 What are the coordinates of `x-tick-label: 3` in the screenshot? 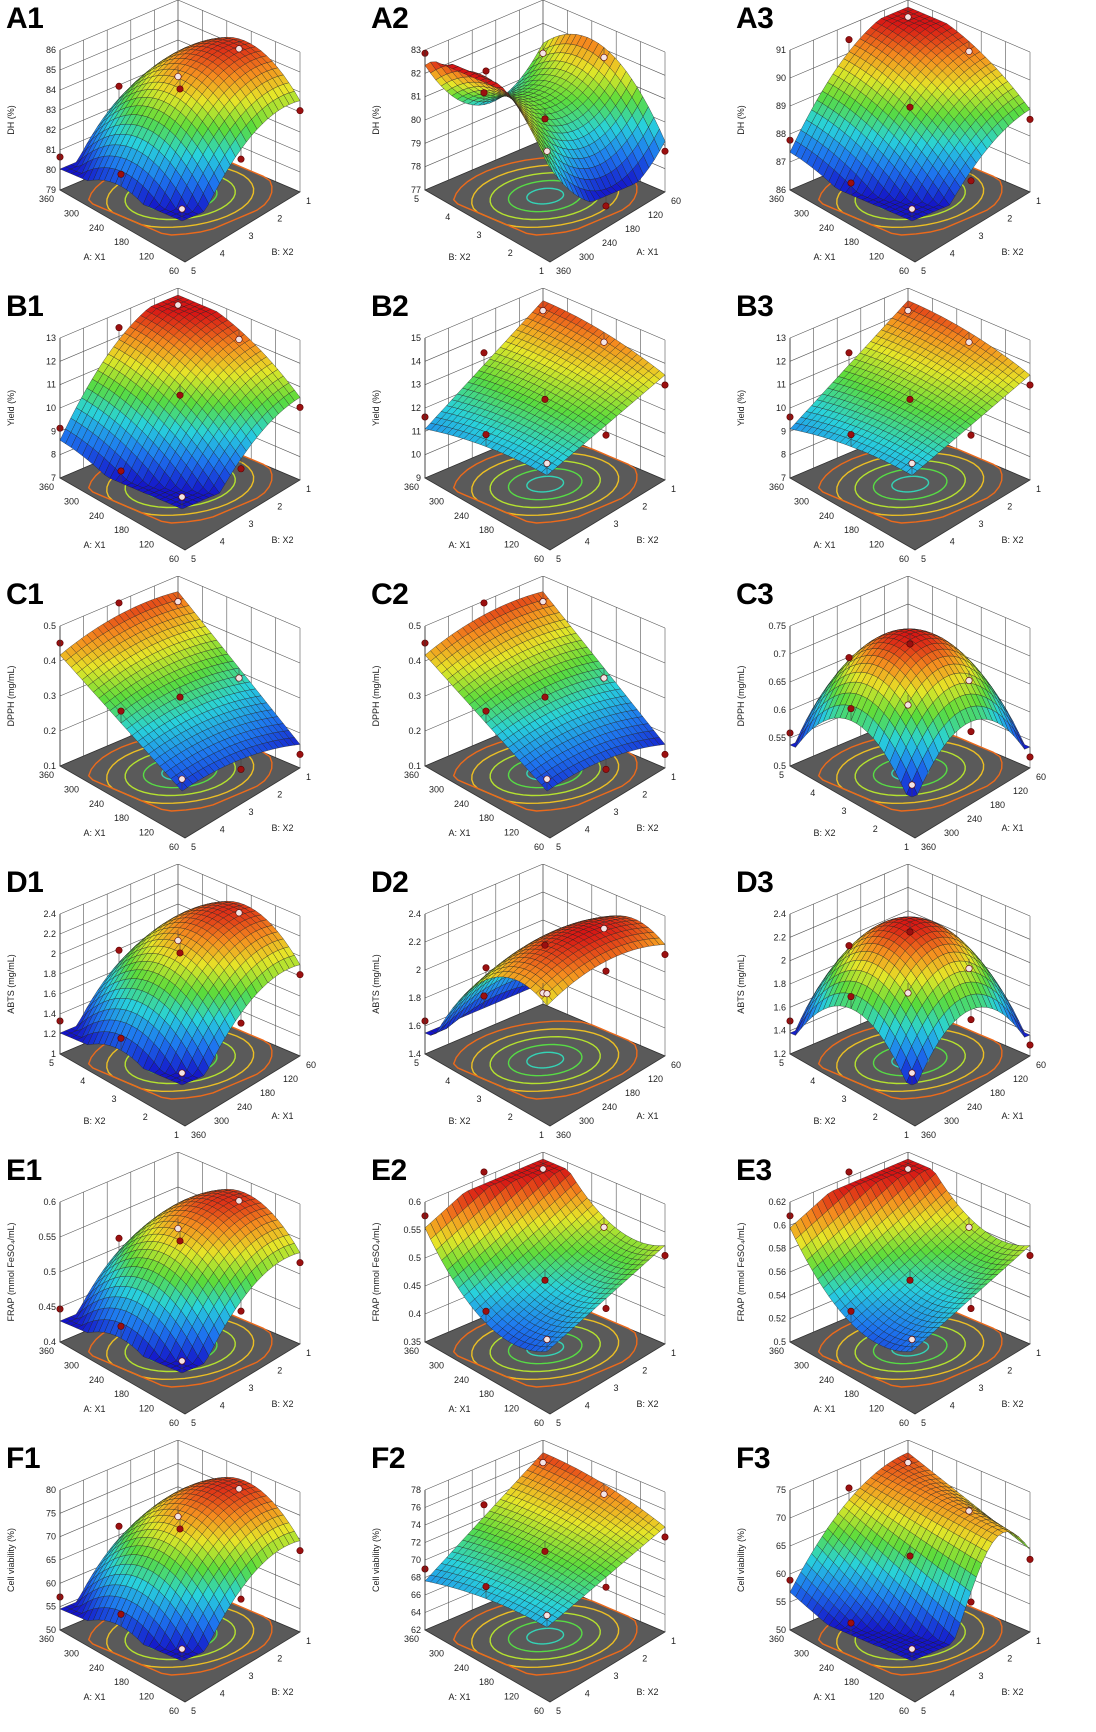 It's located at (478, 235).